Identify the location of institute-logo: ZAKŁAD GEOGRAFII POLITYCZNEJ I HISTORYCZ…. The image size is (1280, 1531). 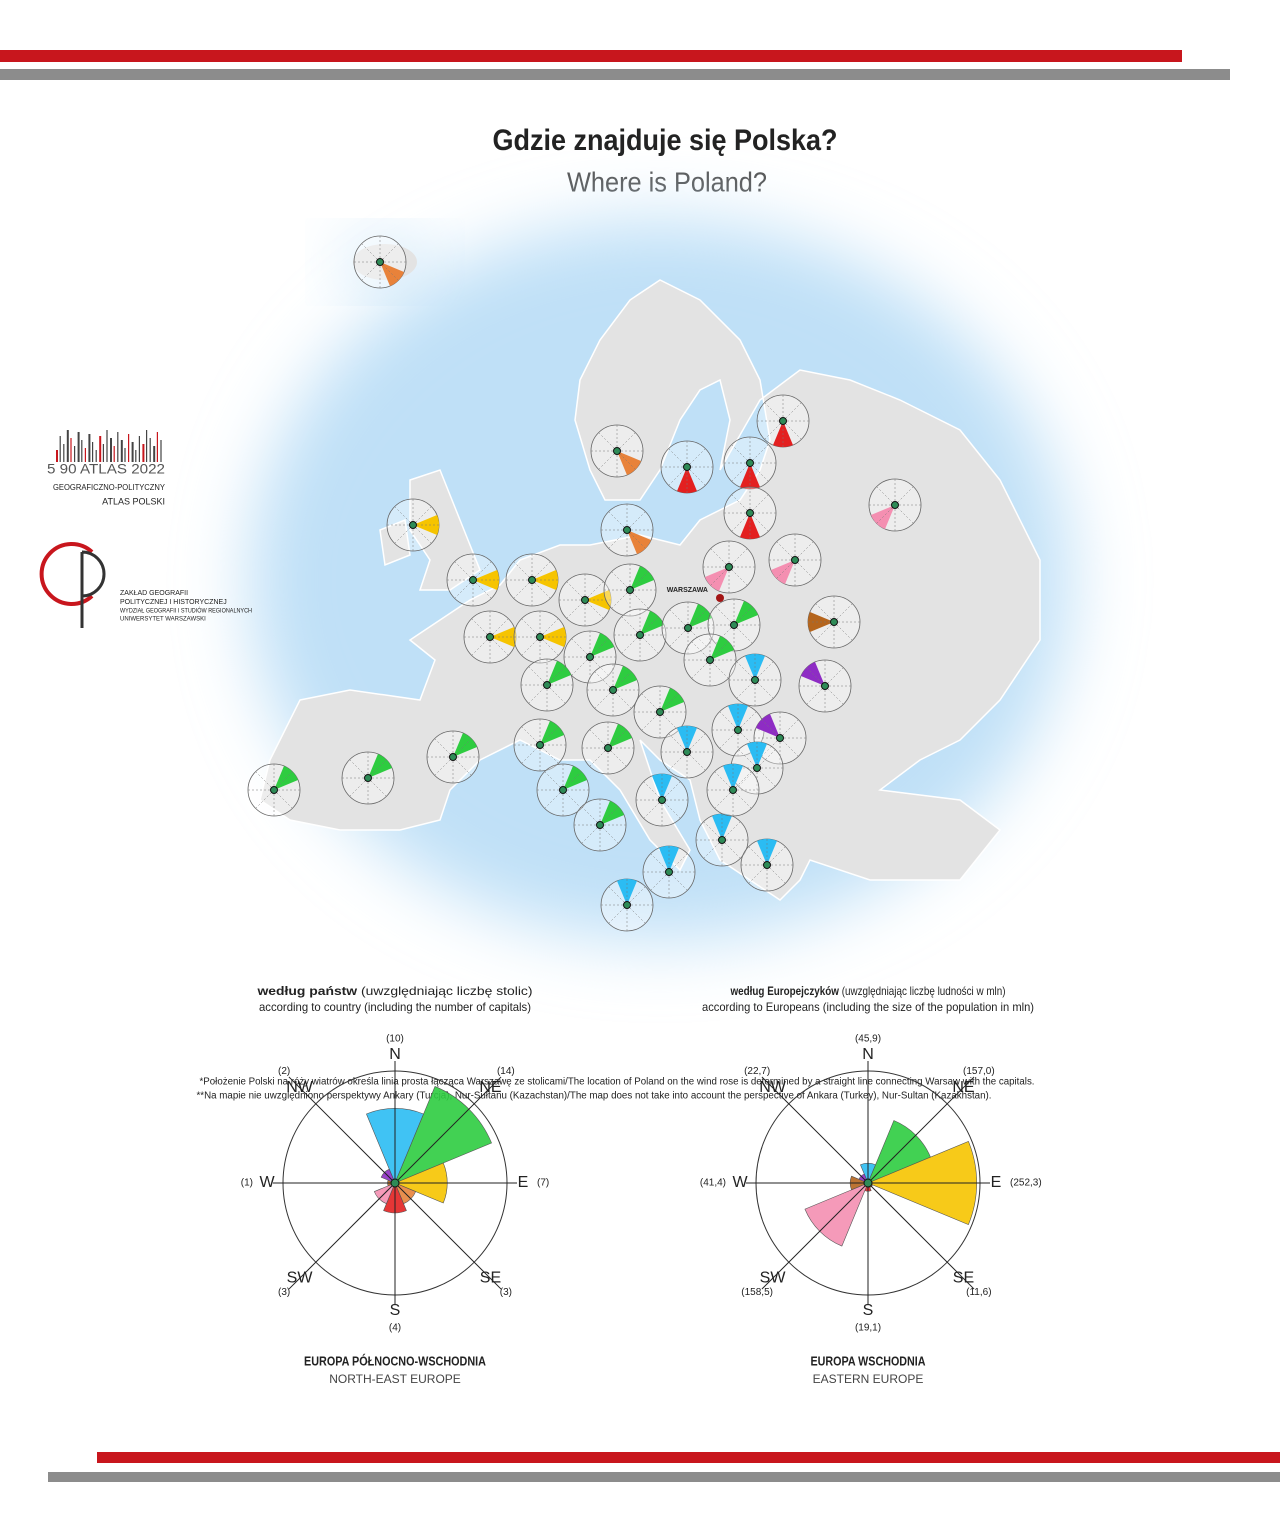
(145, 585).